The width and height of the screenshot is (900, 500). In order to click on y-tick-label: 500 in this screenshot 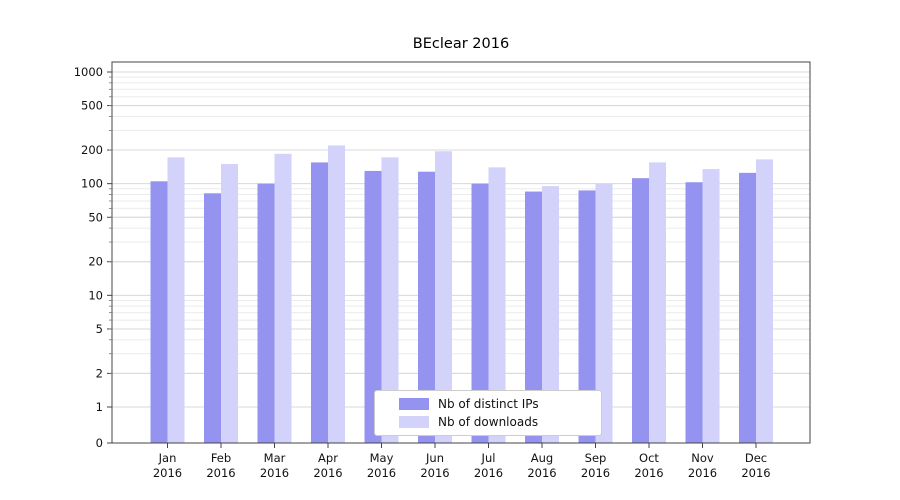, I will do `click(92, 106)`.